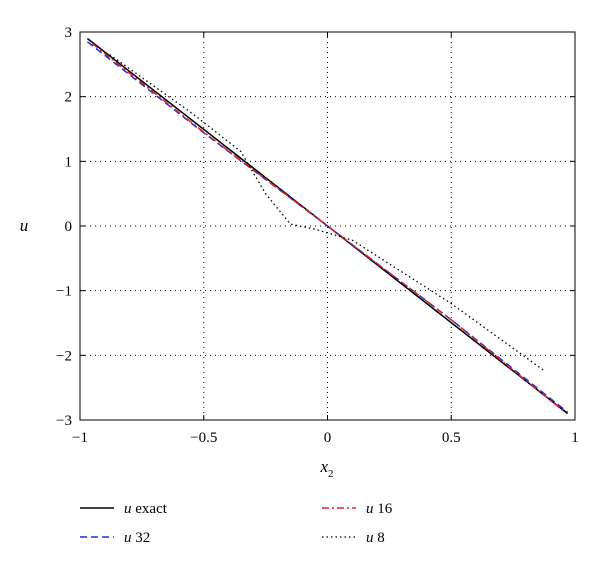 This screenshot has height=571, width=600. Describe the element at coordinates (375, 538) in the screenshot. I see `legend-label-u-8: u 8` at that location.